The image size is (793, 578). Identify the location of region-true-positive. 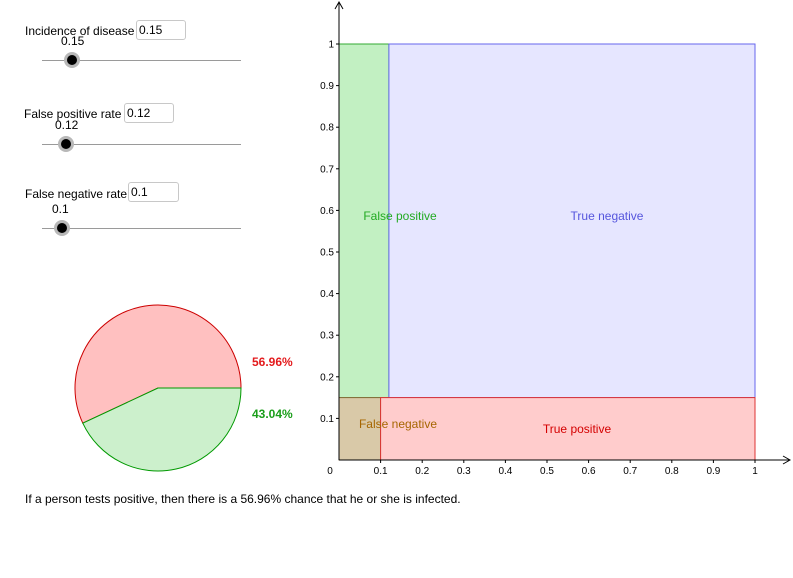
(568, 429).